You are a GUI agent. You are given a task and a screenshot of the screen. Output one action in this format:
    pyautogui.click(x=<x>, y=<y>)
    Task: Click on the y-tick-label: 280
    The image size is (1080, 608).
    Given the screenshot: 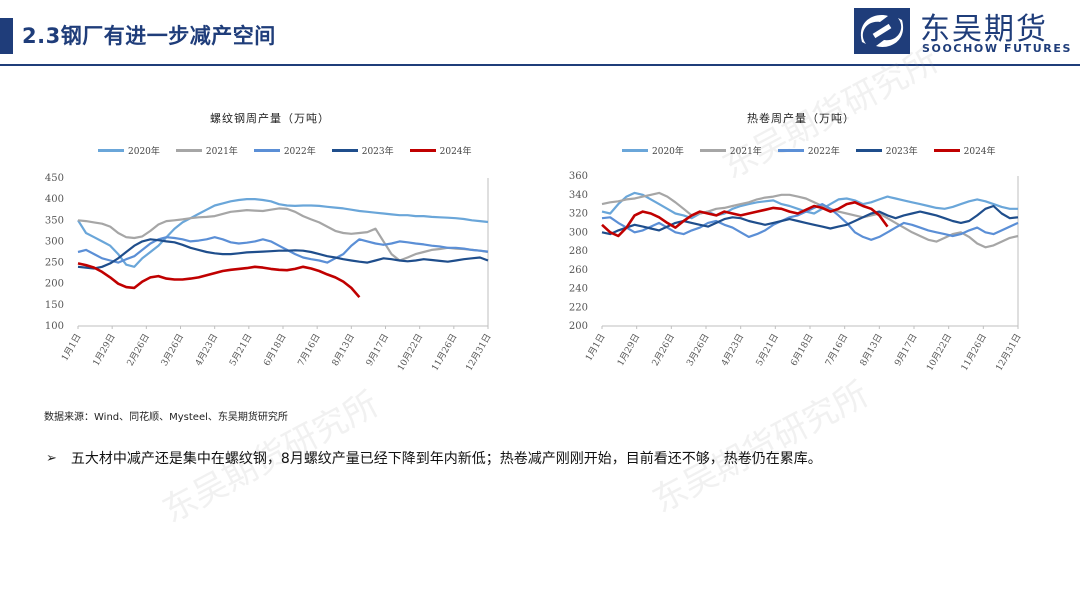 What is the action you would take?
    pyautogui.click(x=578, y=251)
    